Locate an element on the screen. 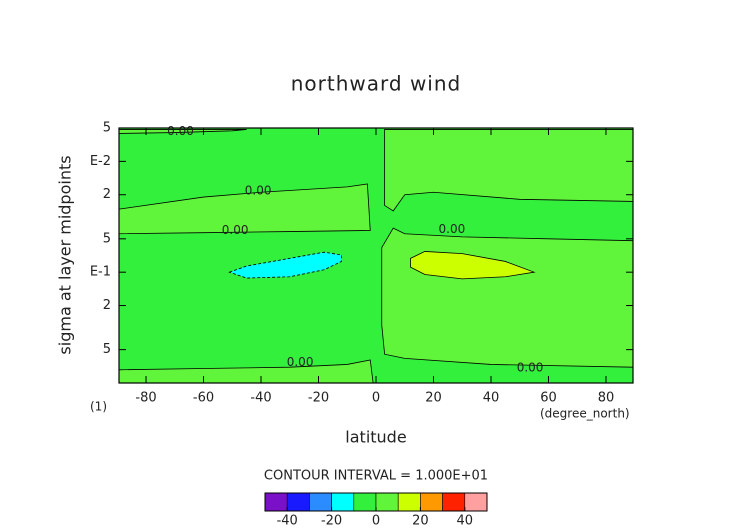  x-tick-label: -80 is located at coordinates (145, 398).